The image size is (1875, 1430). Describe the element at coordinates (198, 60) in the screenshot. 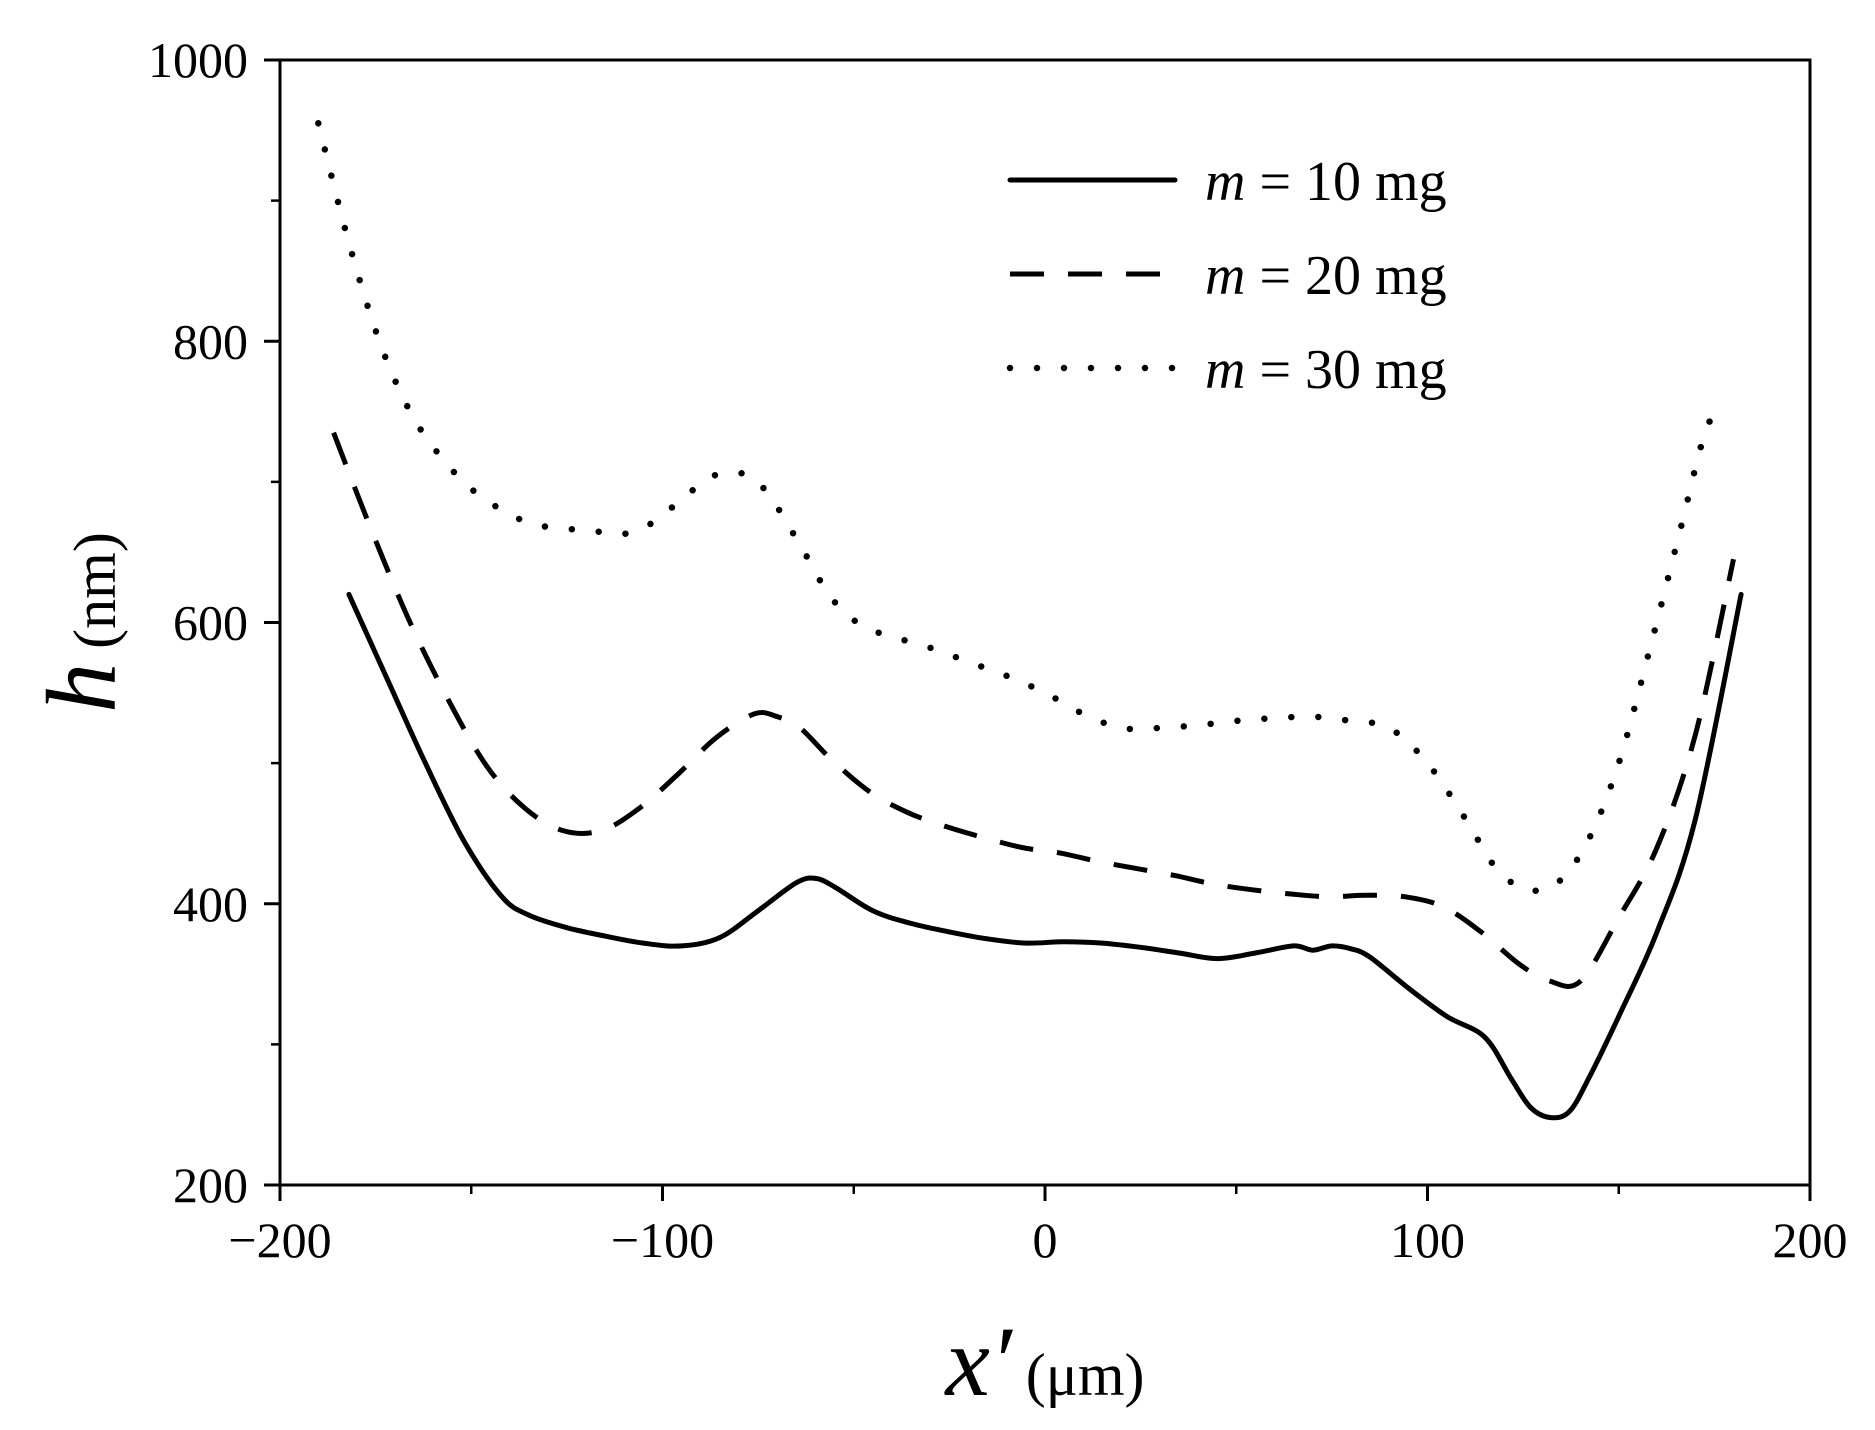

I see `y-tick-label: 1000` at that location.